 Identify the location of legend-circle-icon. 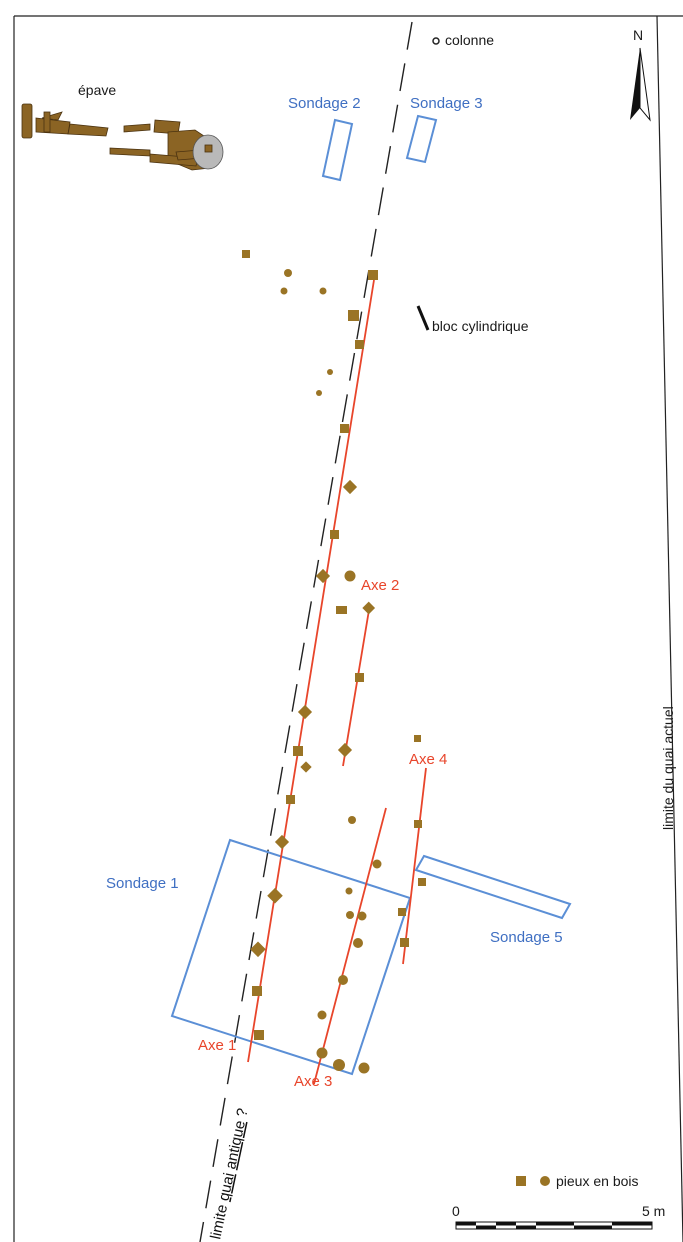
(545, 1181).